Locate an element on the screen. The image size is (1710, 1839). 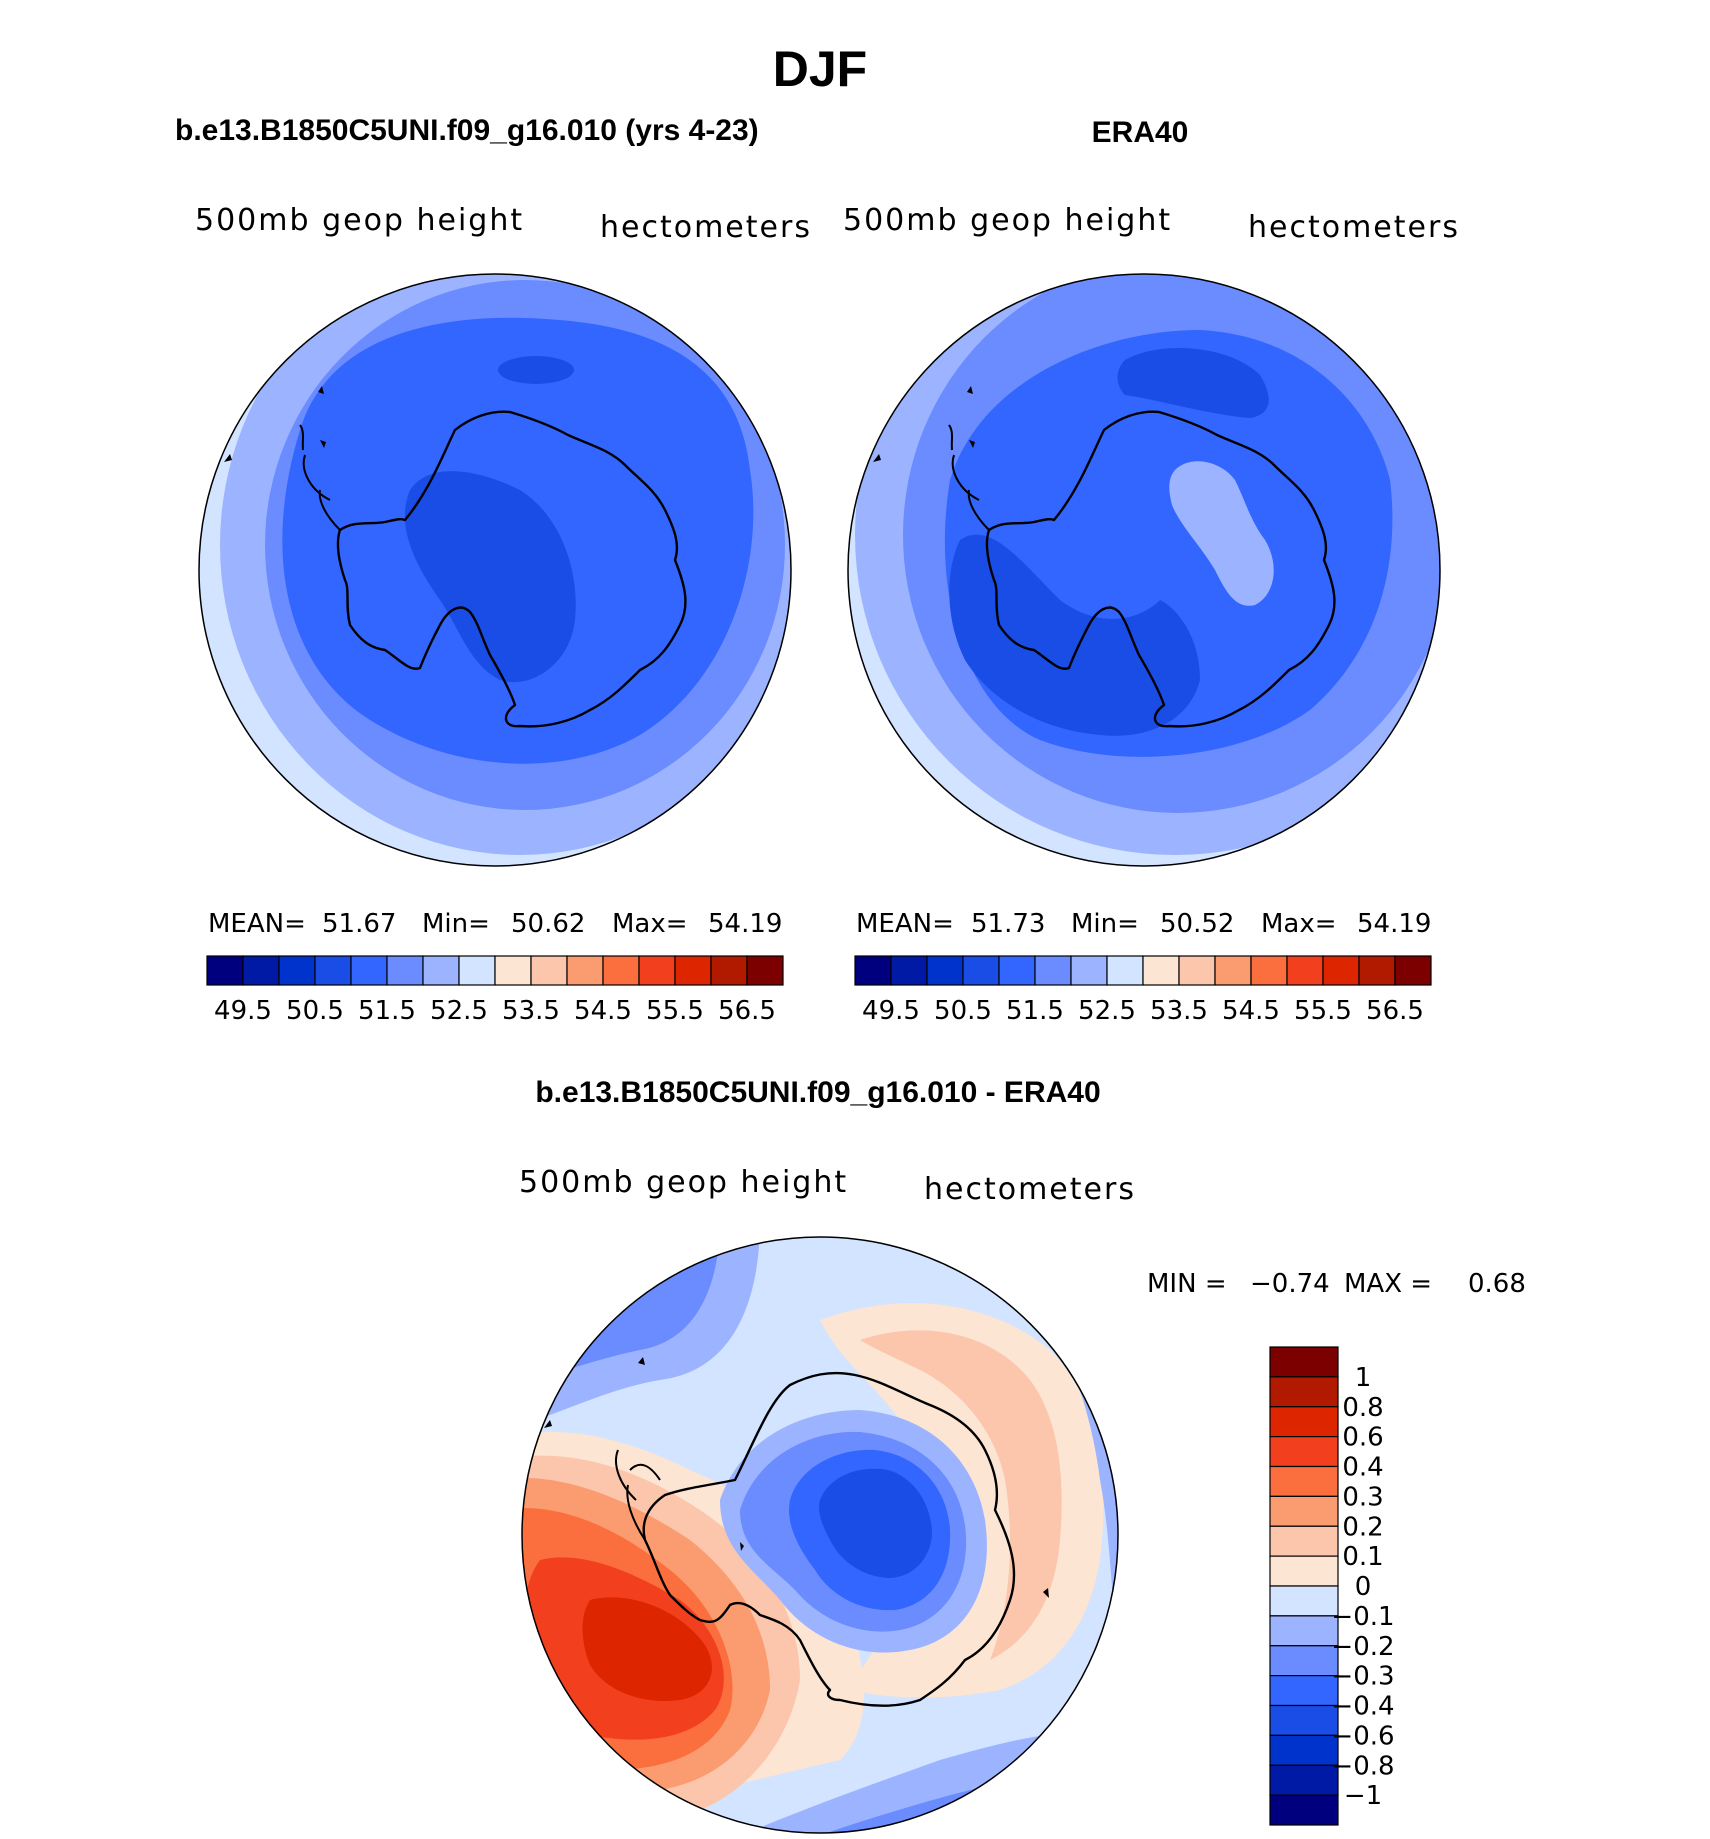
model-mean-value: 51.67 is located at coordinates (359, 924).